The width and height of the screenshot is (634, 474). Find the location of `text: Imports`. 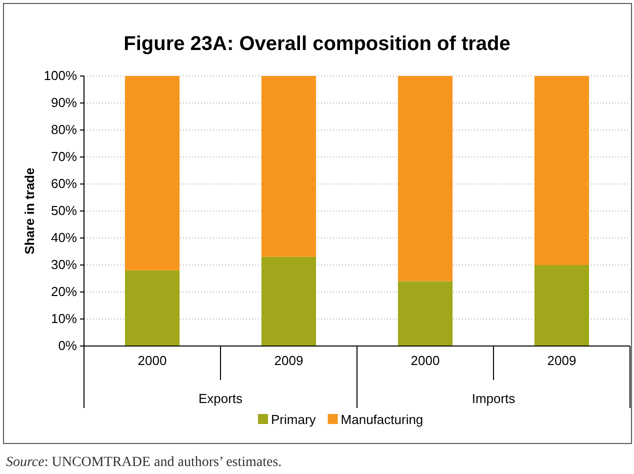

text: Imports is located at coordinates (494, 398).